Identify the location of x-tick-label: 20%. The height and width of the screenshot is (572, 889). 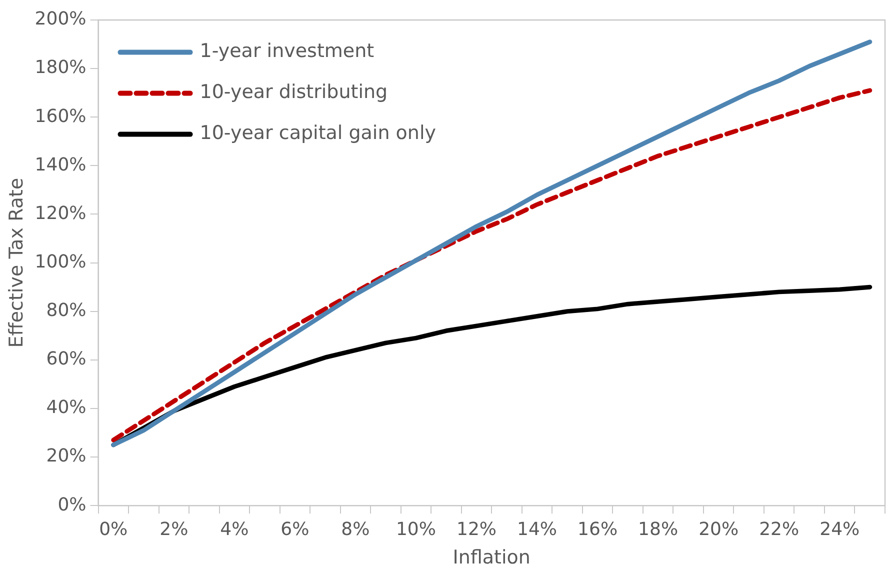
(718, 529).